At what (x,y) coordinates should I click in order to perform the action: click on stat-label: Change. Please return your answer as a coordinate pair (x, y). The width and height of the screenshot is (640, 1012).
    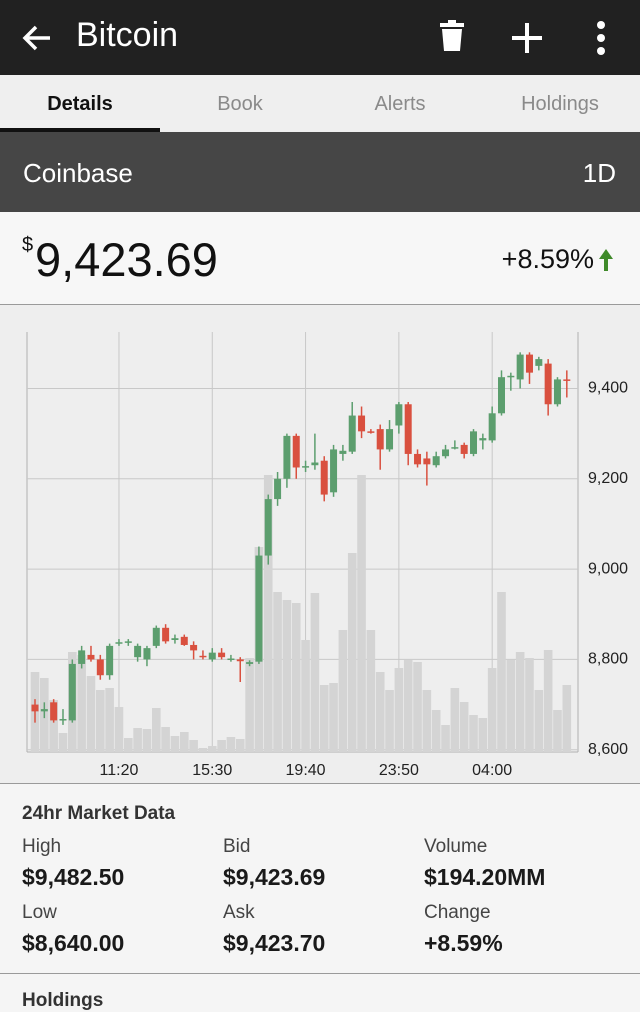
    Looking at the image, I should click on (457, 912).